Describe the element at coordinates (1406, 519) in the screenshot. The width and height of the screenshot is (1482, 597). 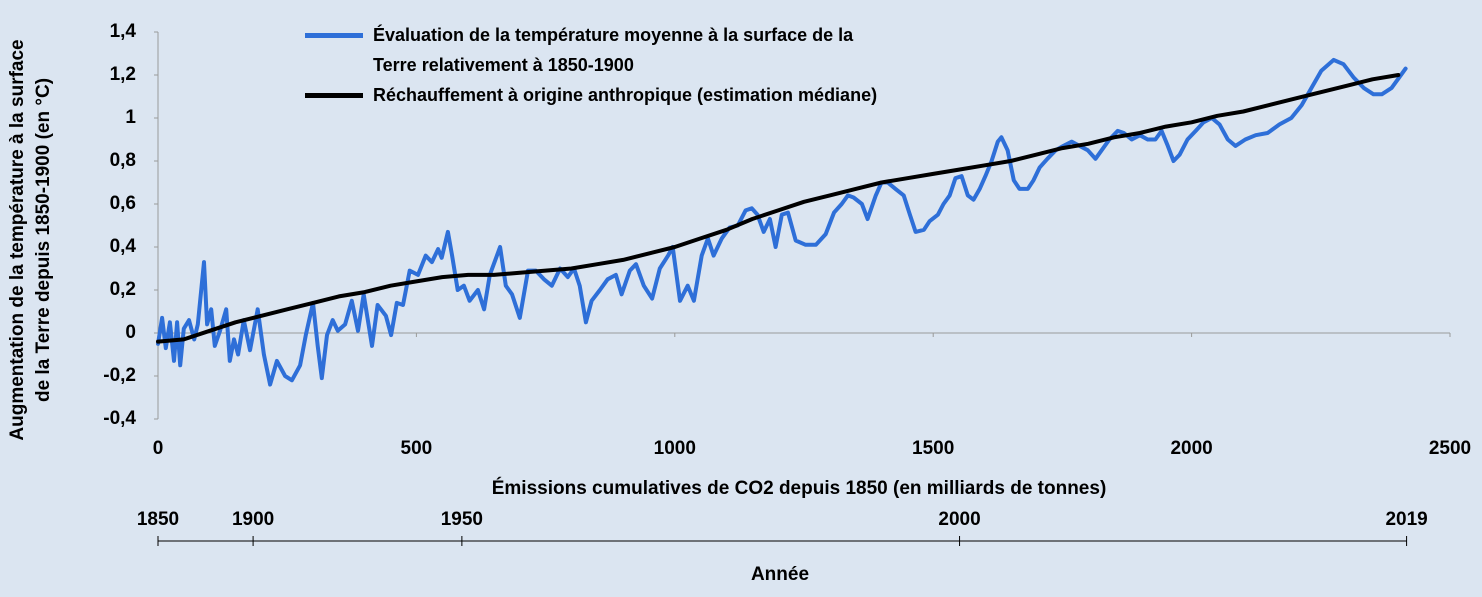
I see `year-tick-label: 2019` at that location.